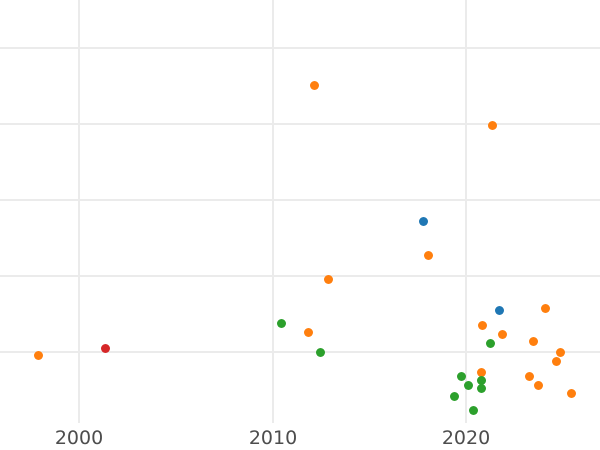 This screenshot has width=600, height=450. Describe the element at coordinates (79, 438) in the screenshot. I see `x-tick-label-2000: 2000` at that location.